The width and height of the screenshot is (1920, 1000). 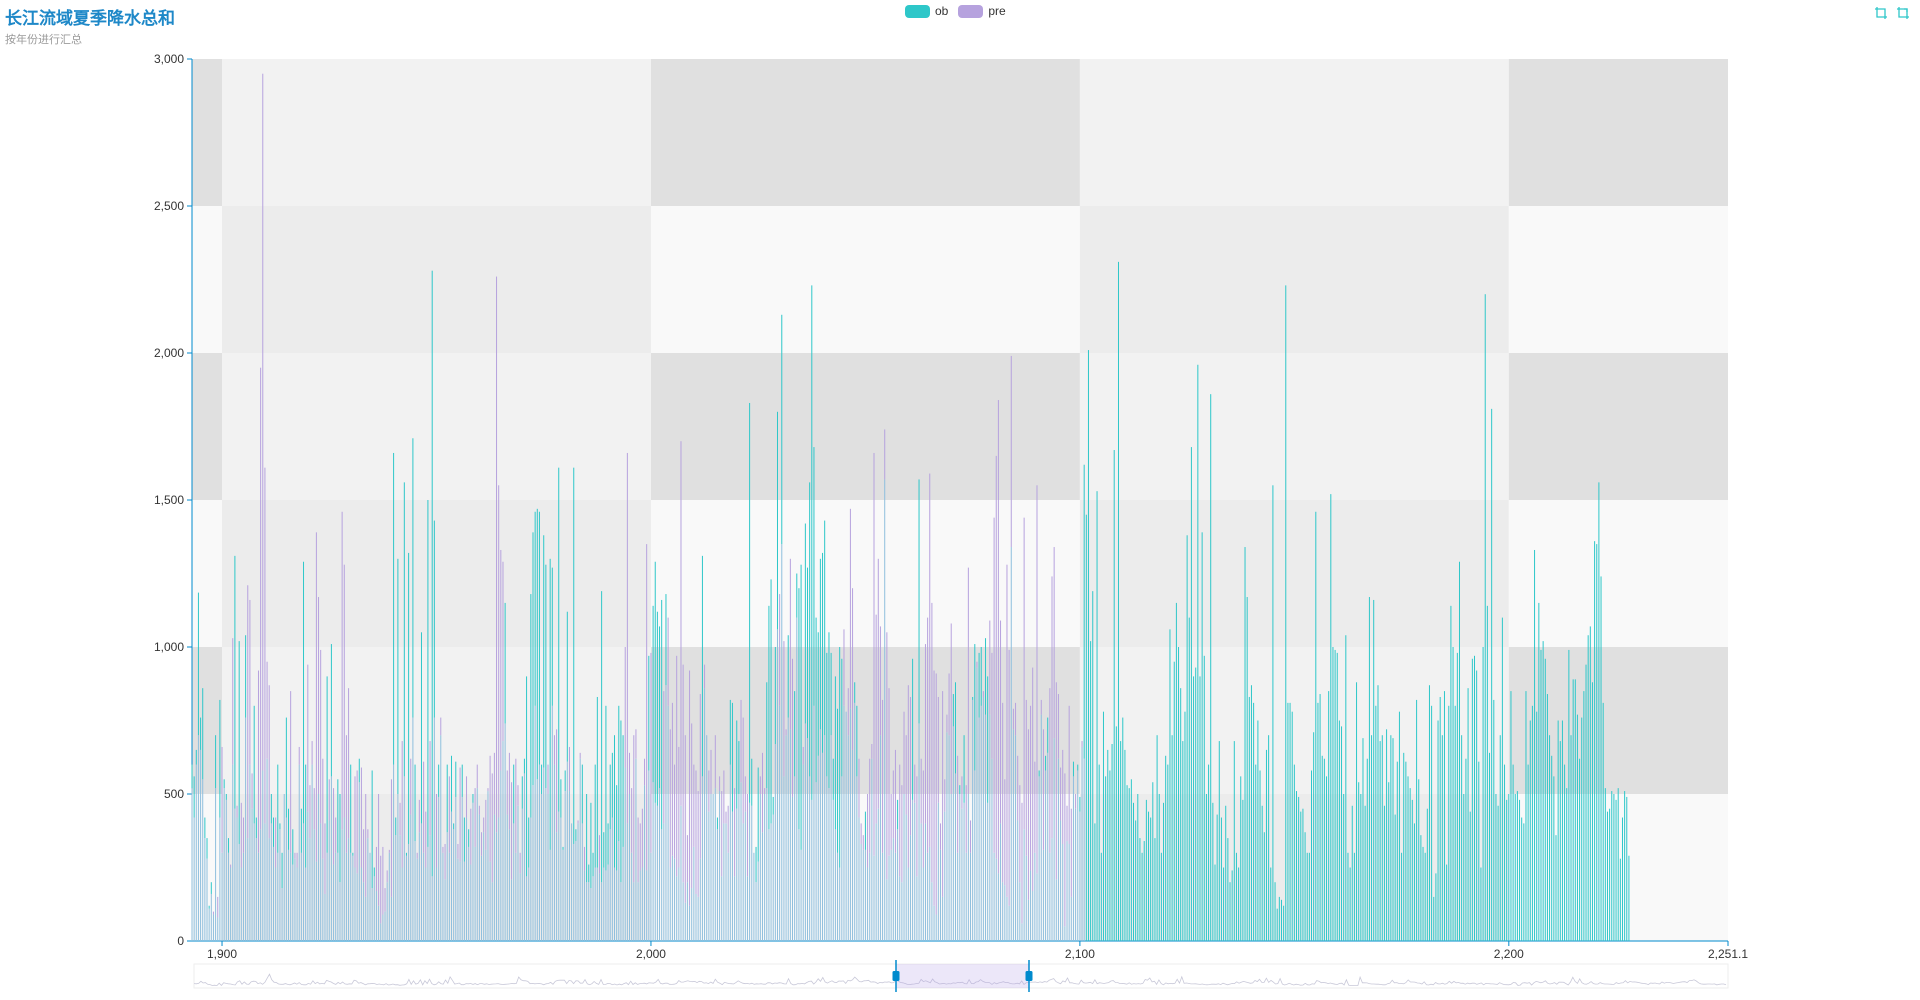 I want to click on zoom-select-icon, so click(x=1881, y=13).